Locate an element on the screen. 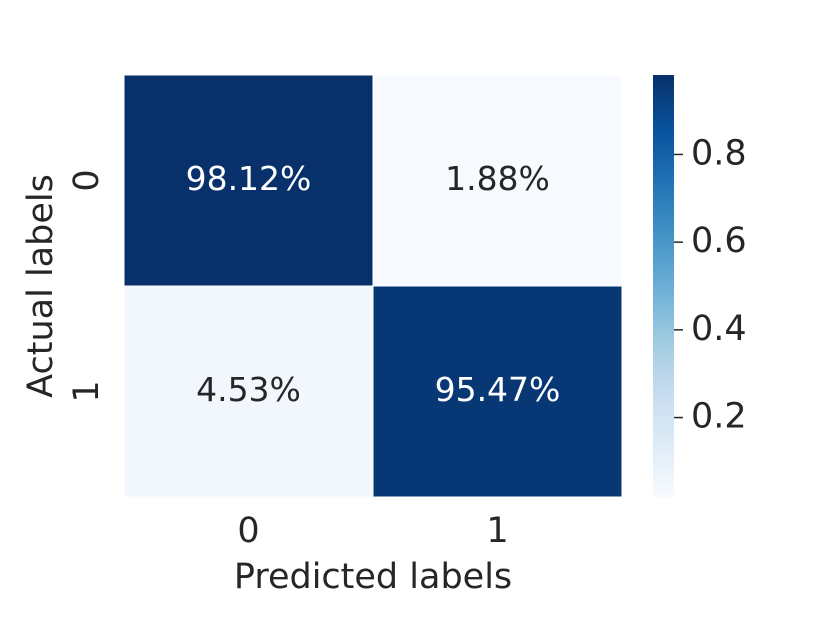 The image size is (830, 623). cell-label: 98.12% is located at coordinates (249, 178).